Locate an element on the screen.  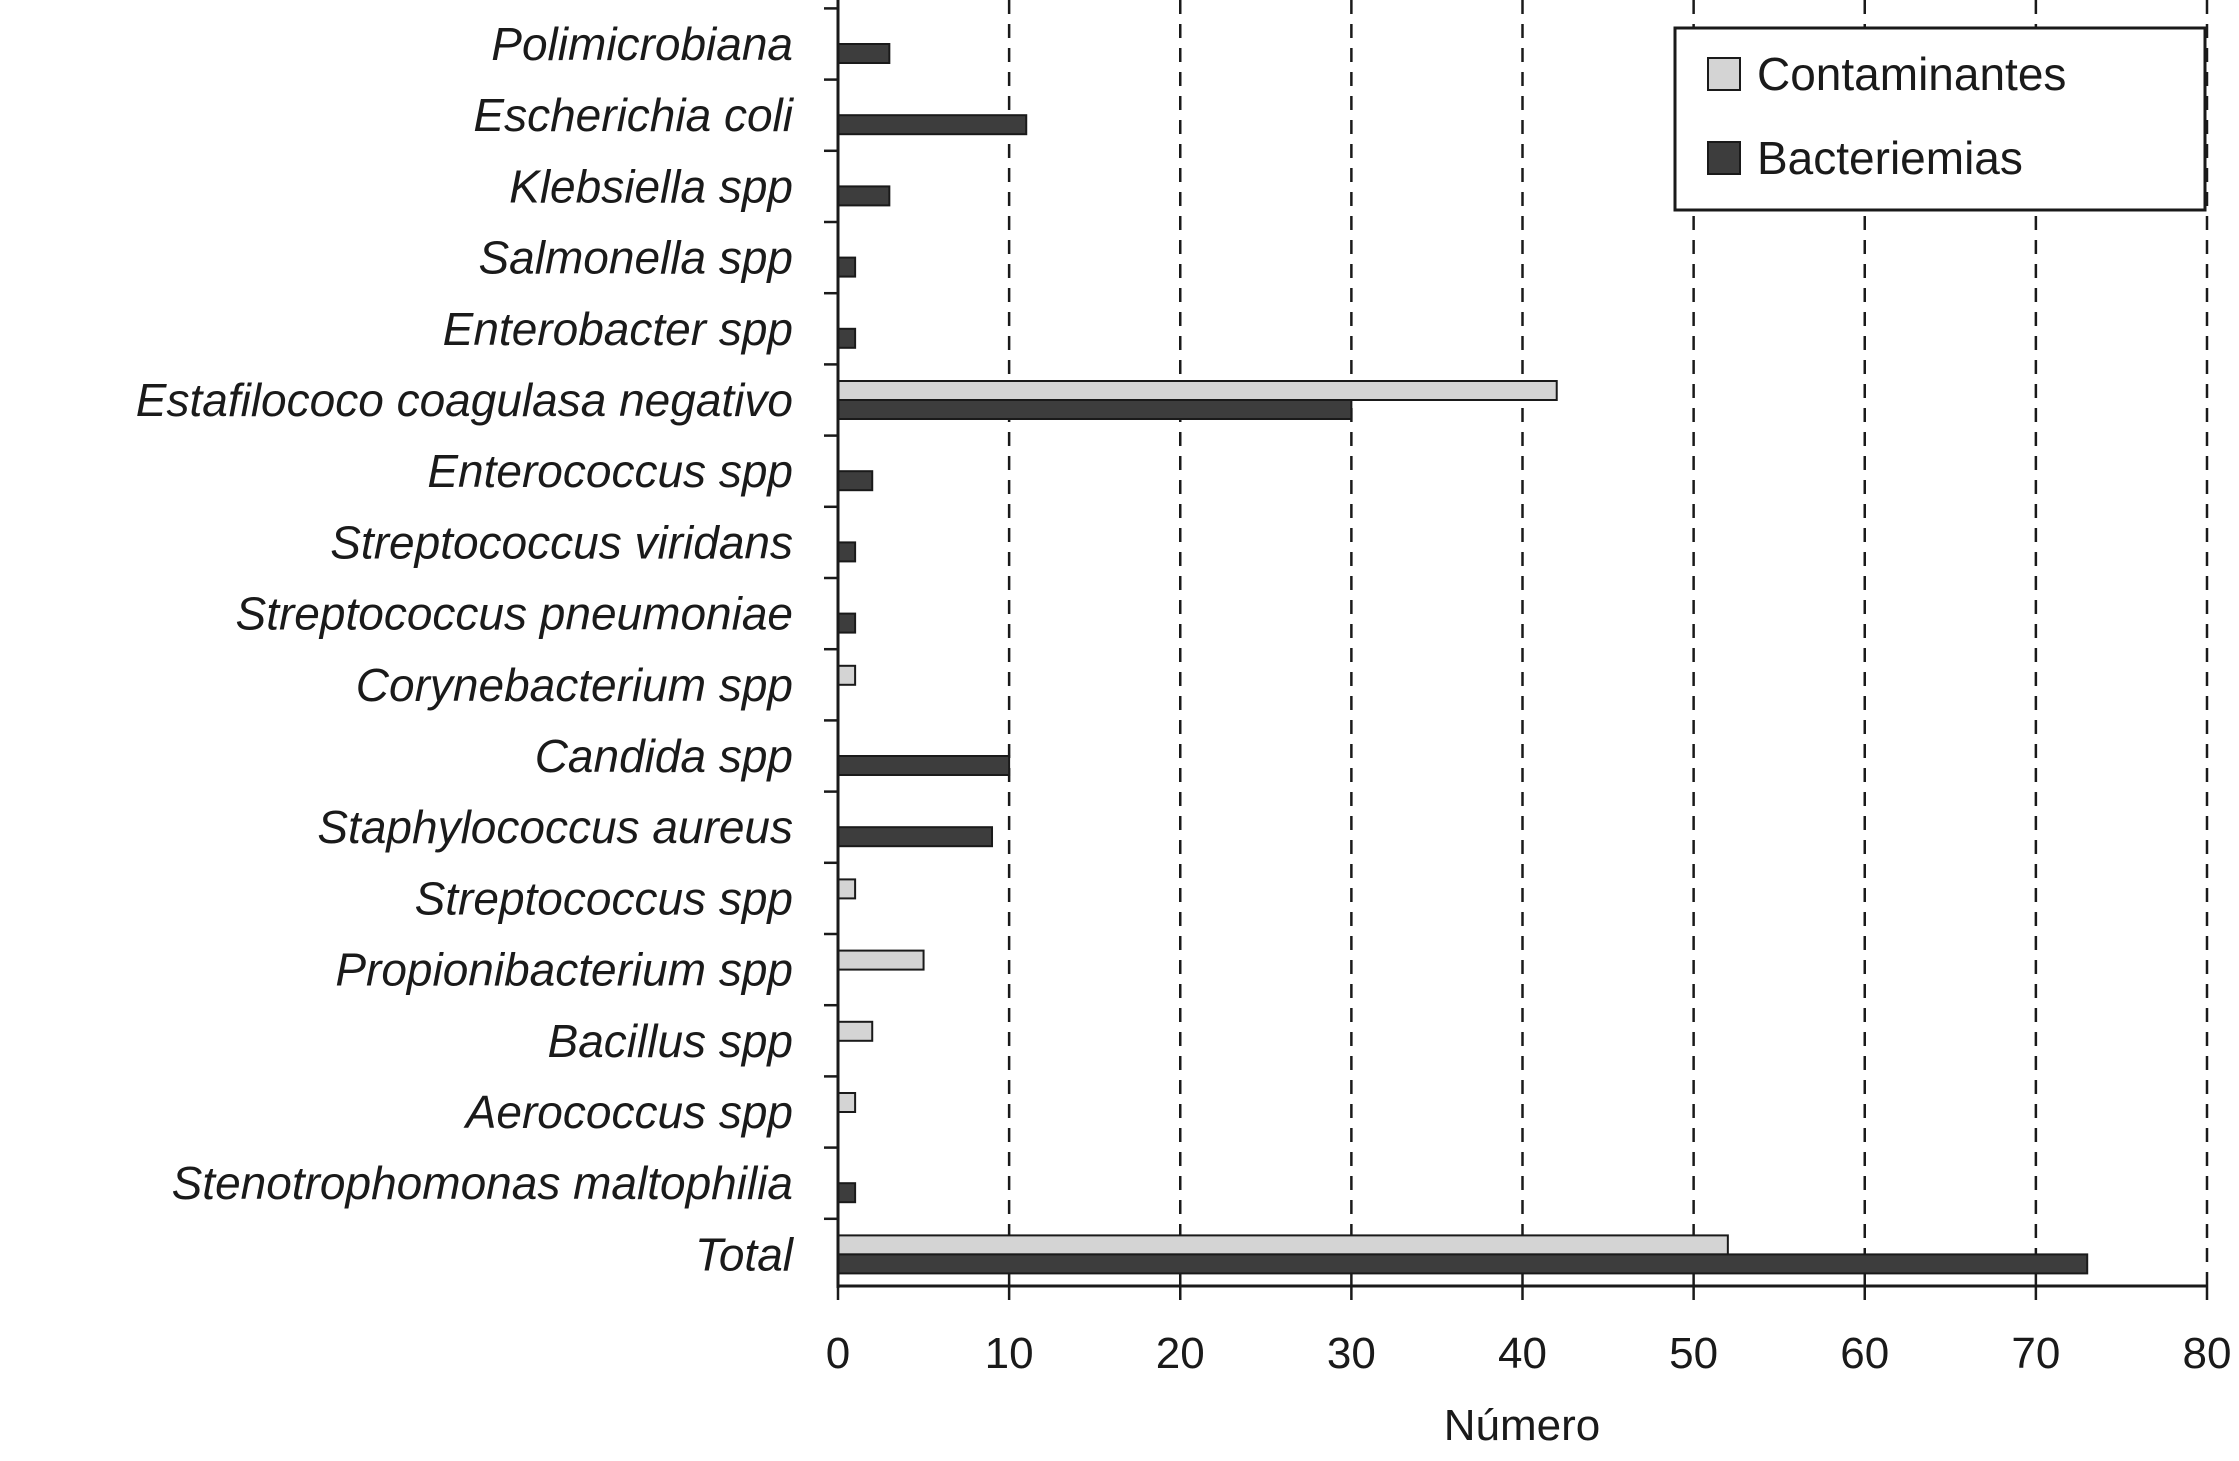
x-tick-label-40: 40 is located at coordinates (1522, 1353).